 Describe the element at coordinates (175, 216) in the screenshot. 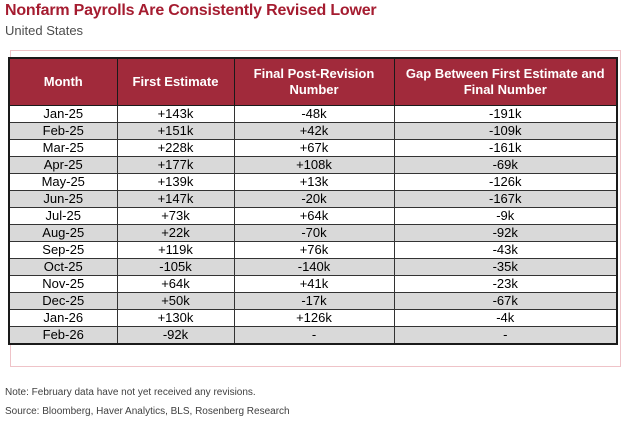

I see `table-cell: +73k` at that location.